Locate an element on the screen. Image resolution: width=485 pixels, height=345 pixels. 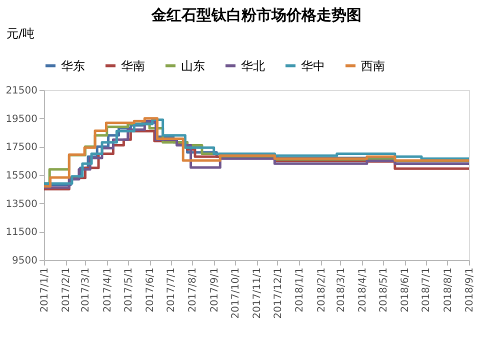
x-tick-label: 2017/4/1 is located at coordinates (108, 290).